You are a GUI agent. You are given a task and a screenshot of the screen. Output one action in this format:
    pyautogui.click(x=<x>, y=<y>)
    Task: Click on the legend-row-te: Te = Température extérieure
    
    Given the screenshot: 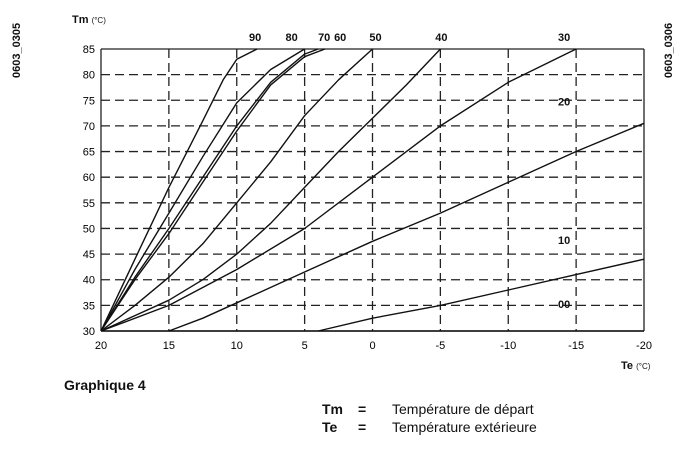 What is the action you would take?
    pyautogui.click(x=429, y=427)
    